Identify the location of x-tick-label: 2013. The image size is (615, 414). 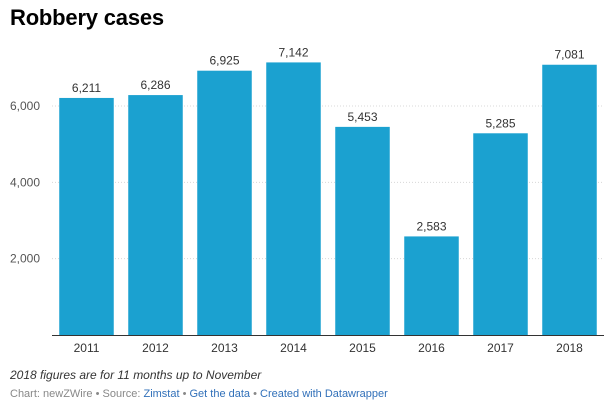
(224, 348).